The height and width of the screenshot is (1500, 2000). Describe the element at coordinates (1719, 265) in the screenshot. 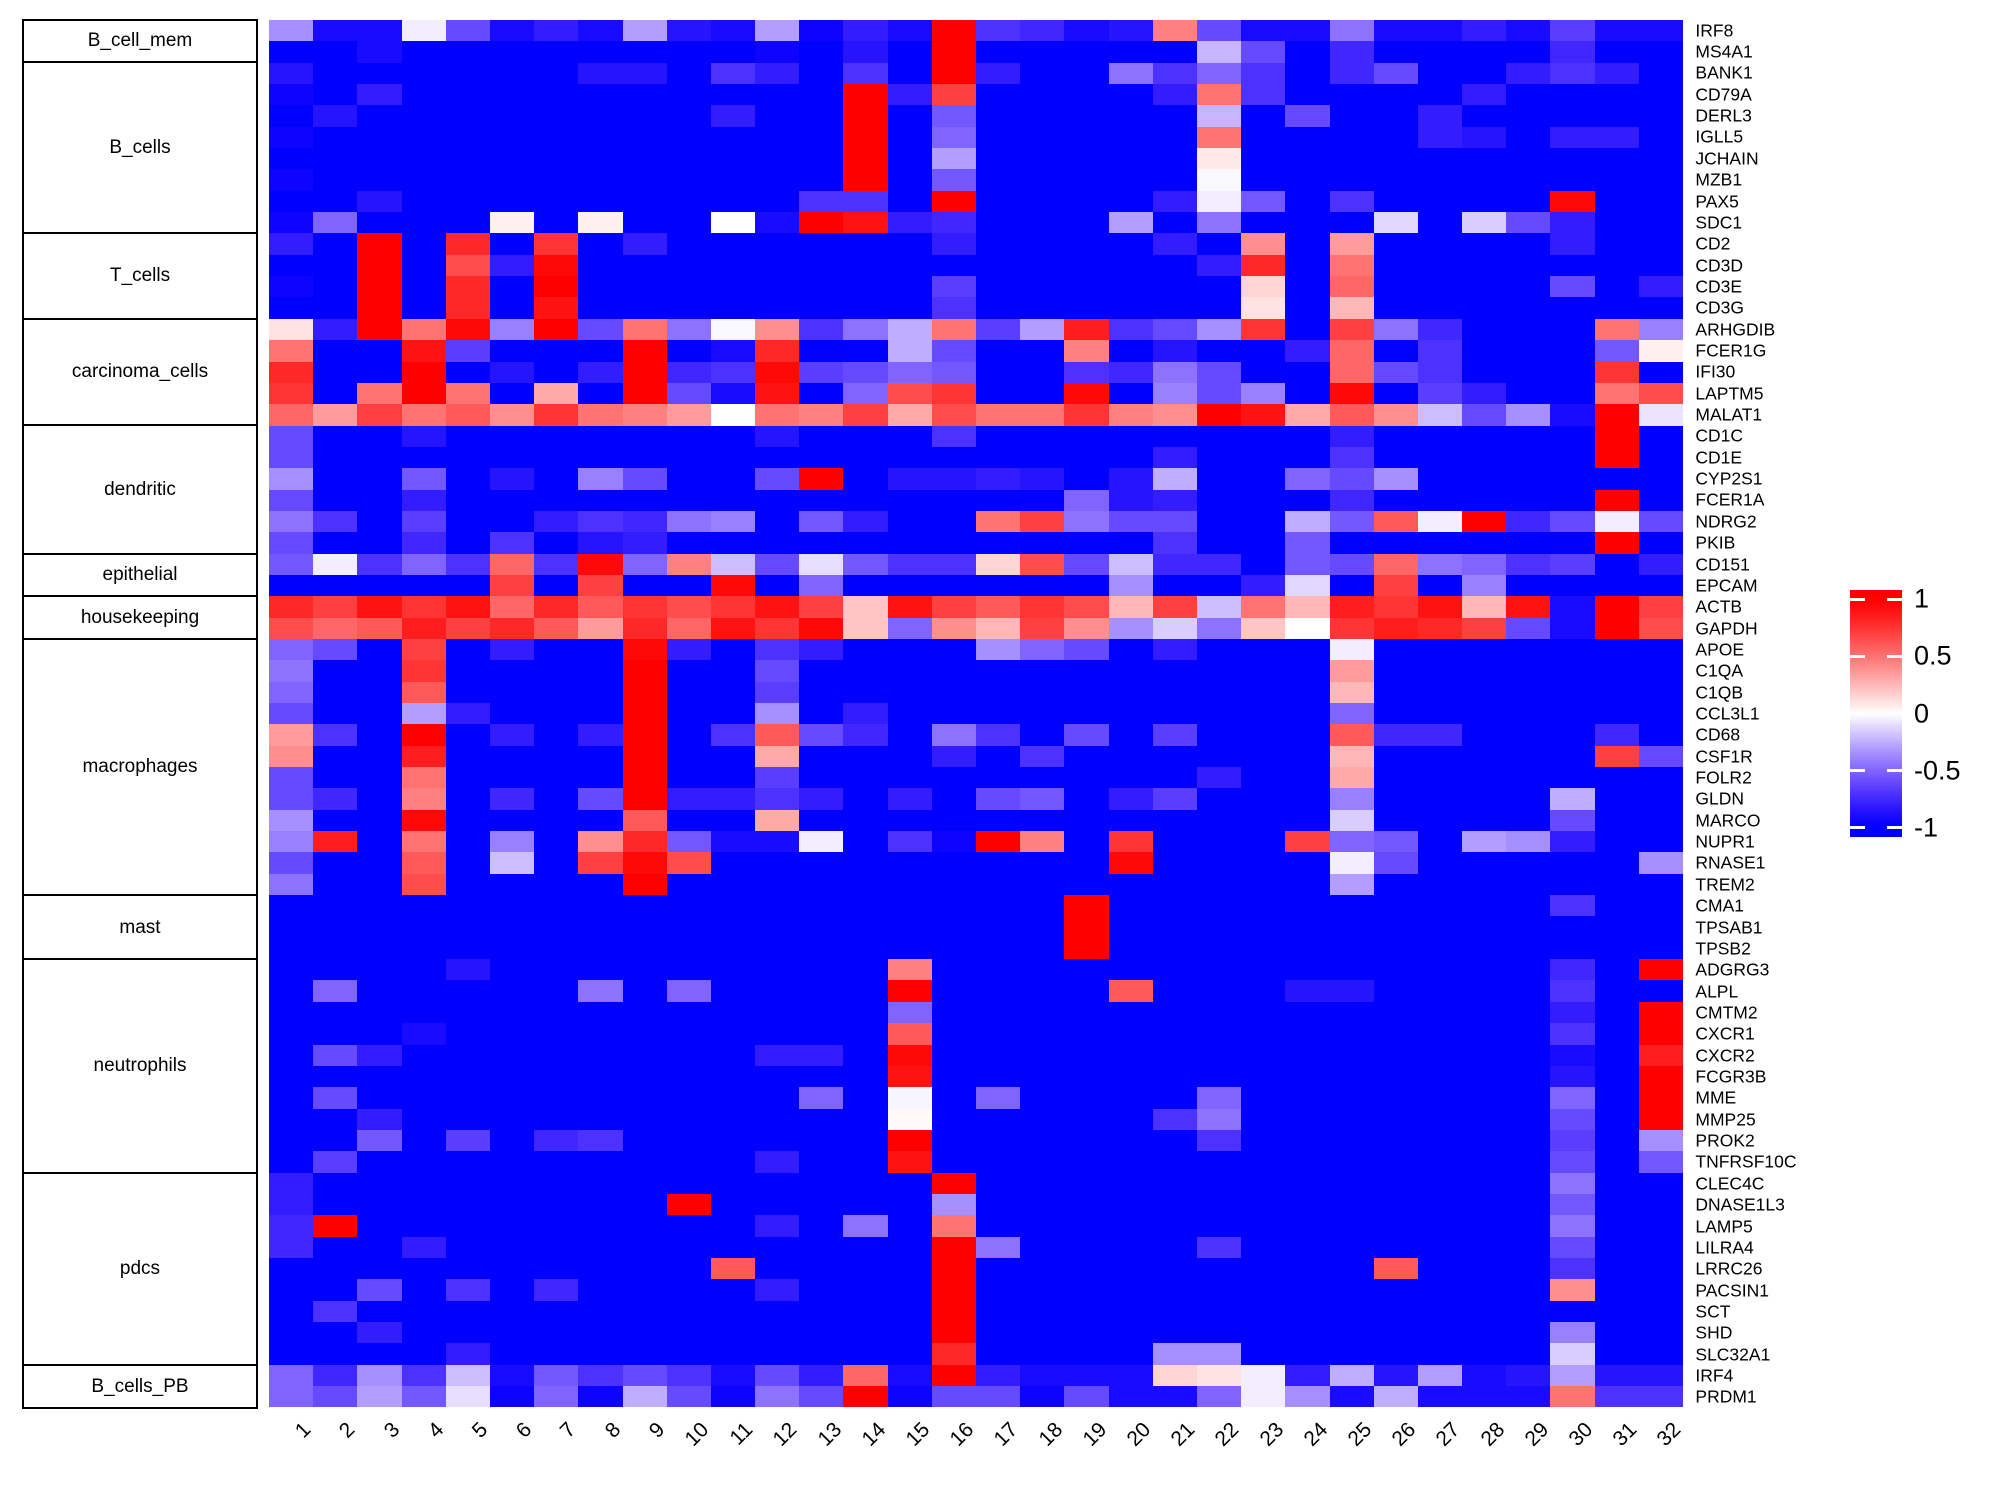

I see `gene-label: CD3D` at that location.